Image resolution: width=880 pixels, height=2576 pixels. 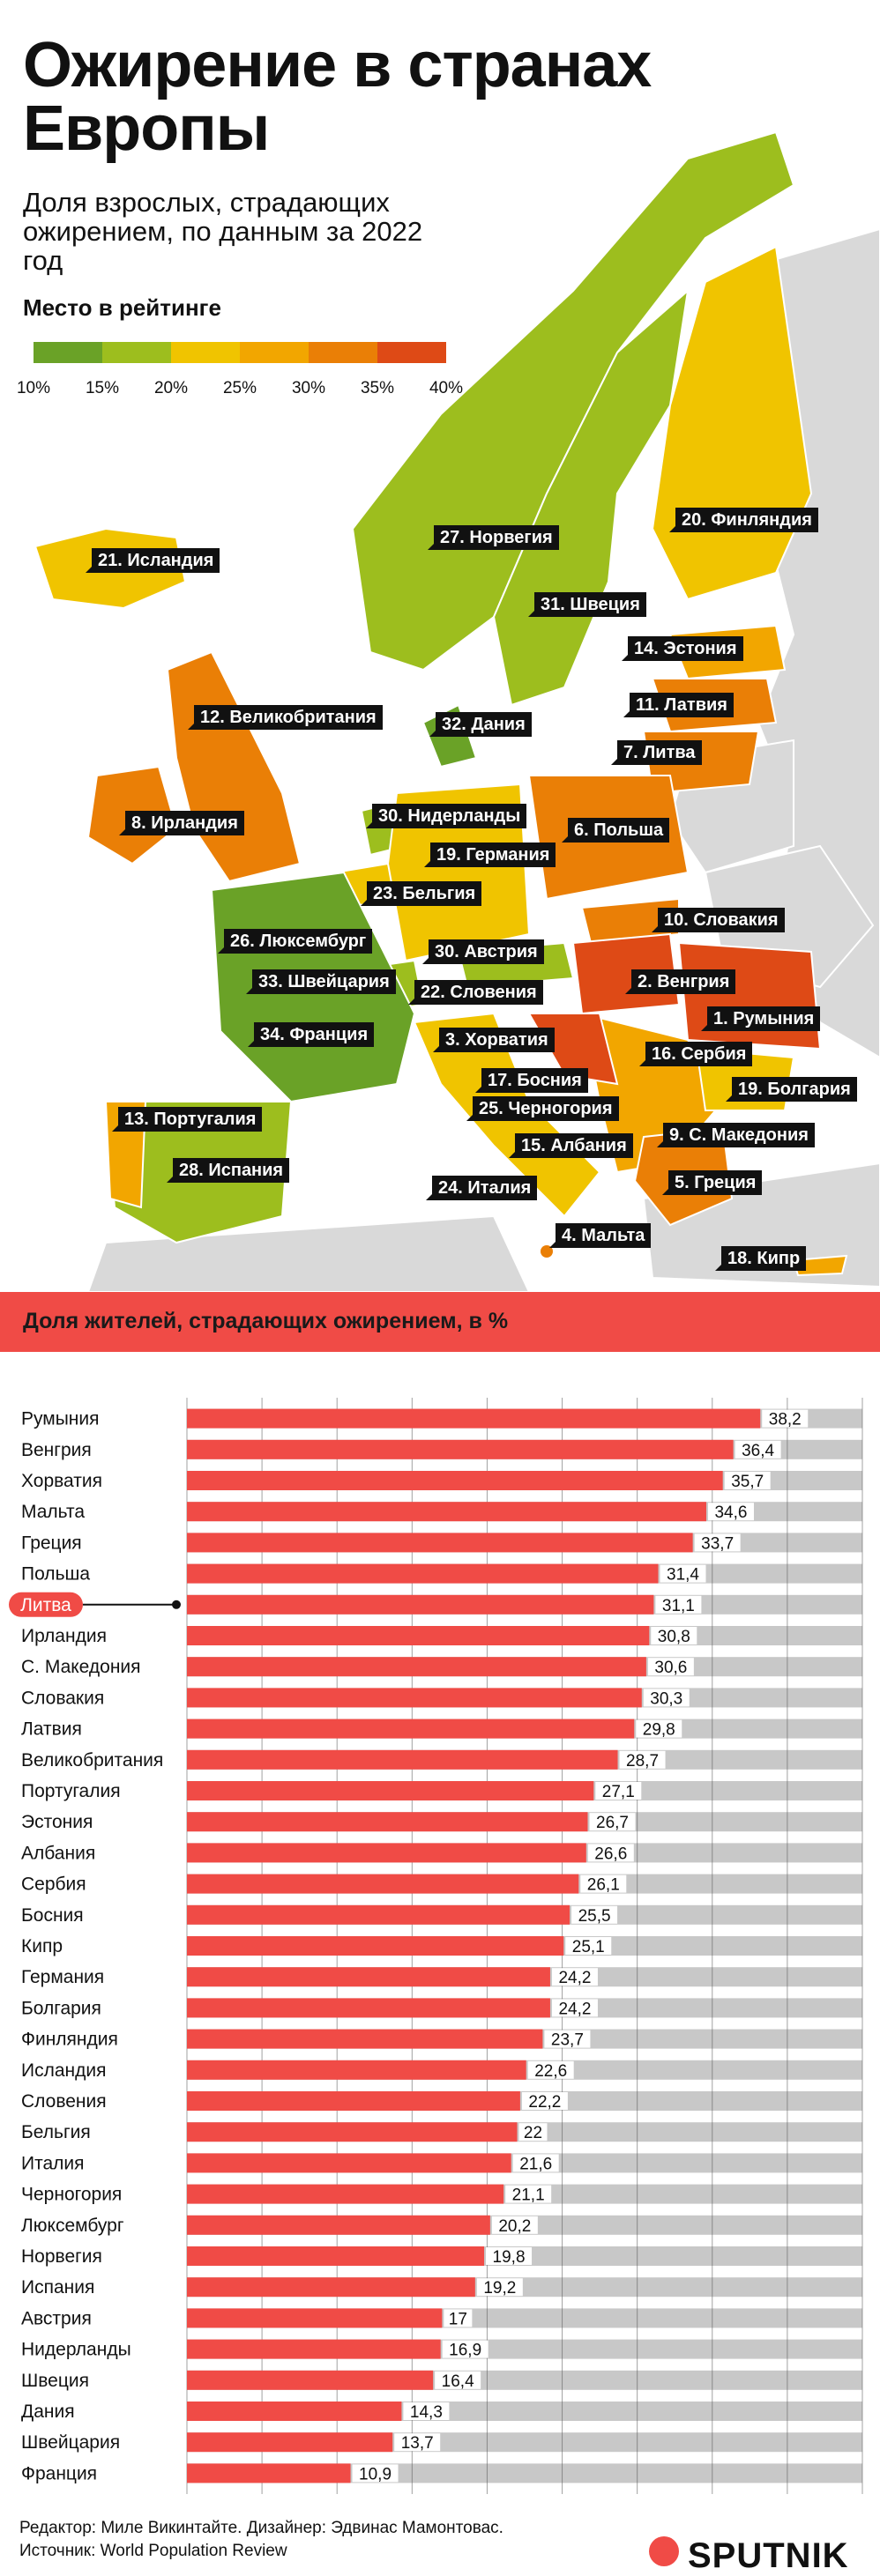 I want to click on value-label: 23,7, so click(x=567, y=2040).